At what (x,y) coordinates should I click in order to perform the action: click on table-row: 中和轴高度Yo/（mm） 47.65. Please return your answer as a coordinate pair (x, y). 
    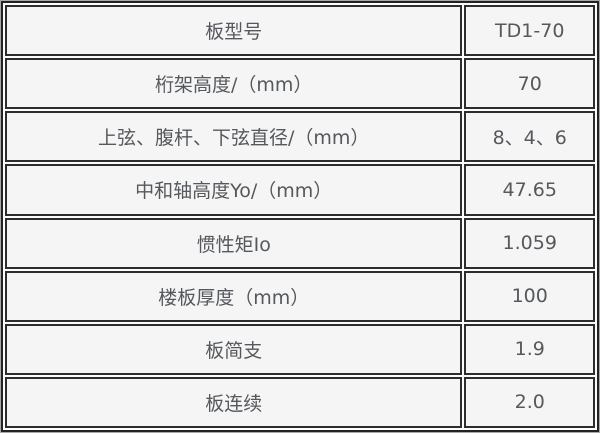
    Looking at the image, I should click on (300, 190).